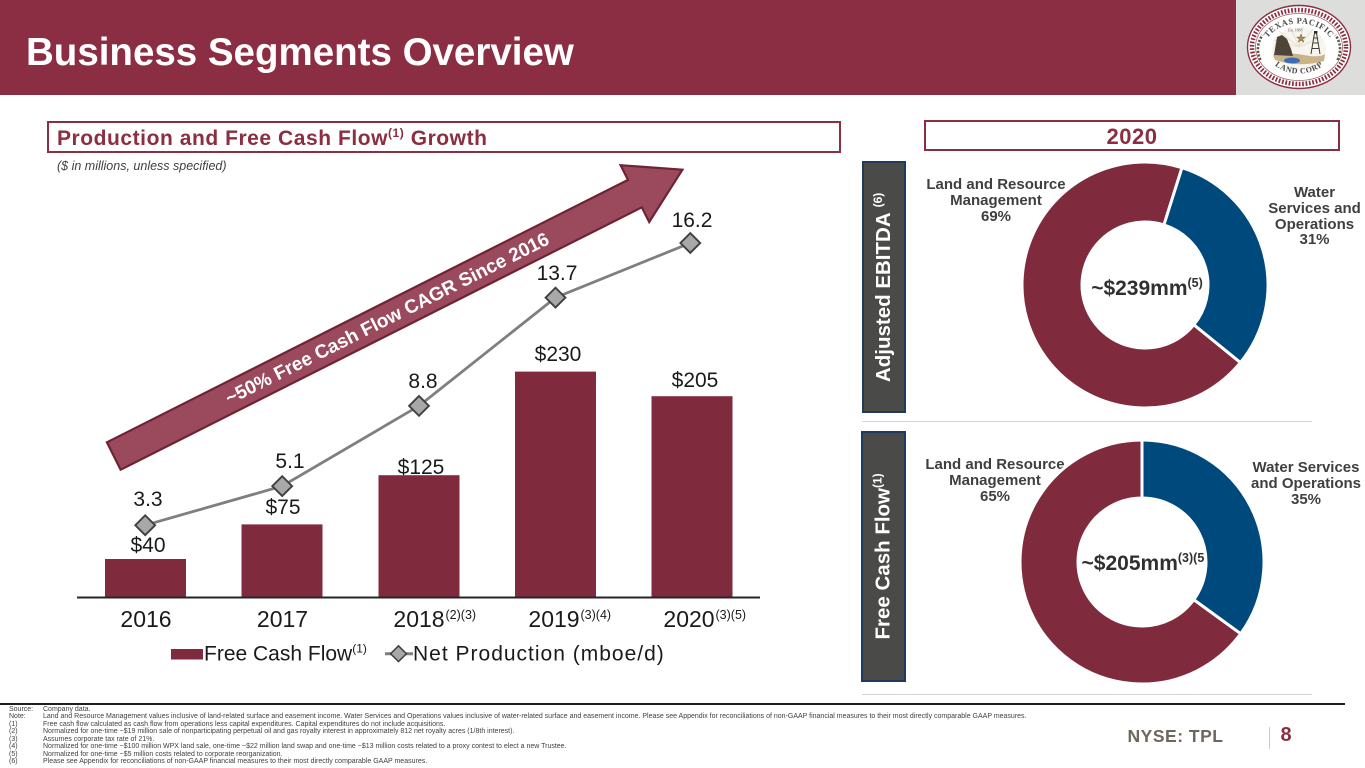 The width and height of the screenshot is (1365, 768). I want to click on svg-text:~50% Free Cash Flow CAGR Since: ~50% Free Cash Flow CAGR Since 2016, so click(387, 319).